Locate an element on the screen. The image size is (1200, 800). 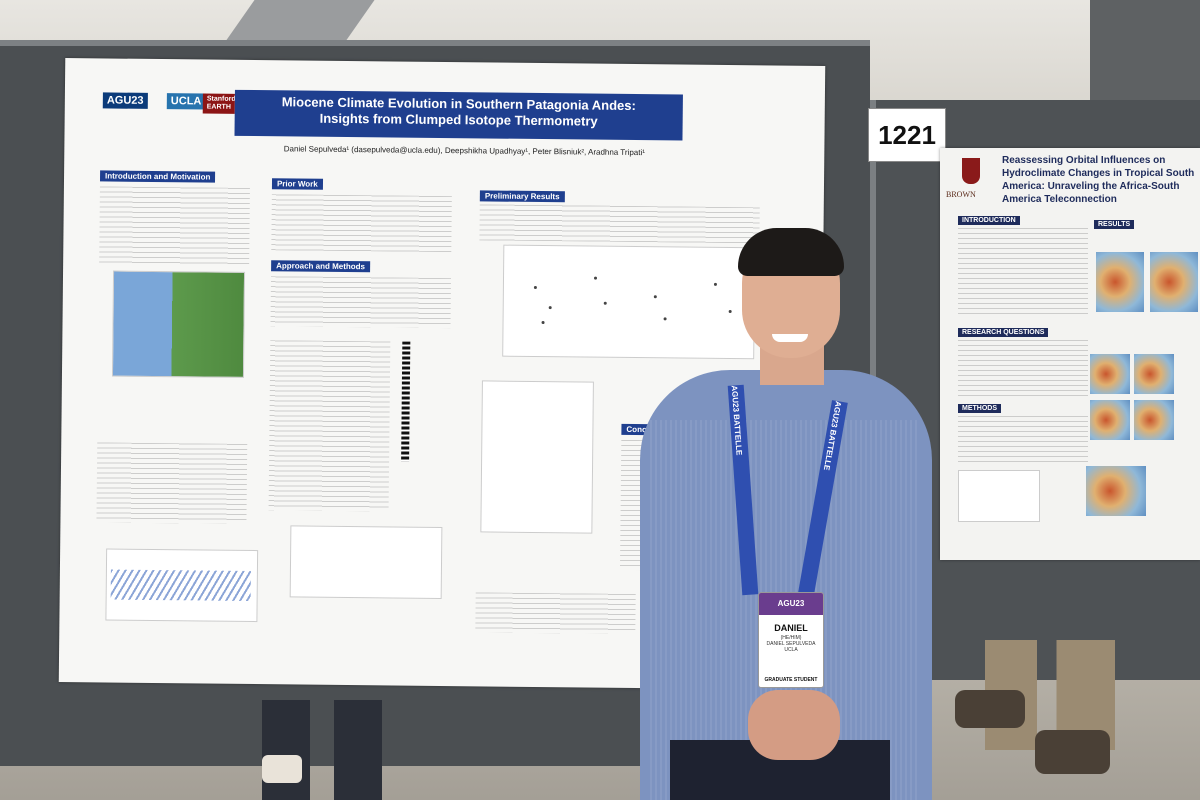
stratigraphic-column is located at coordinates (406, 401).